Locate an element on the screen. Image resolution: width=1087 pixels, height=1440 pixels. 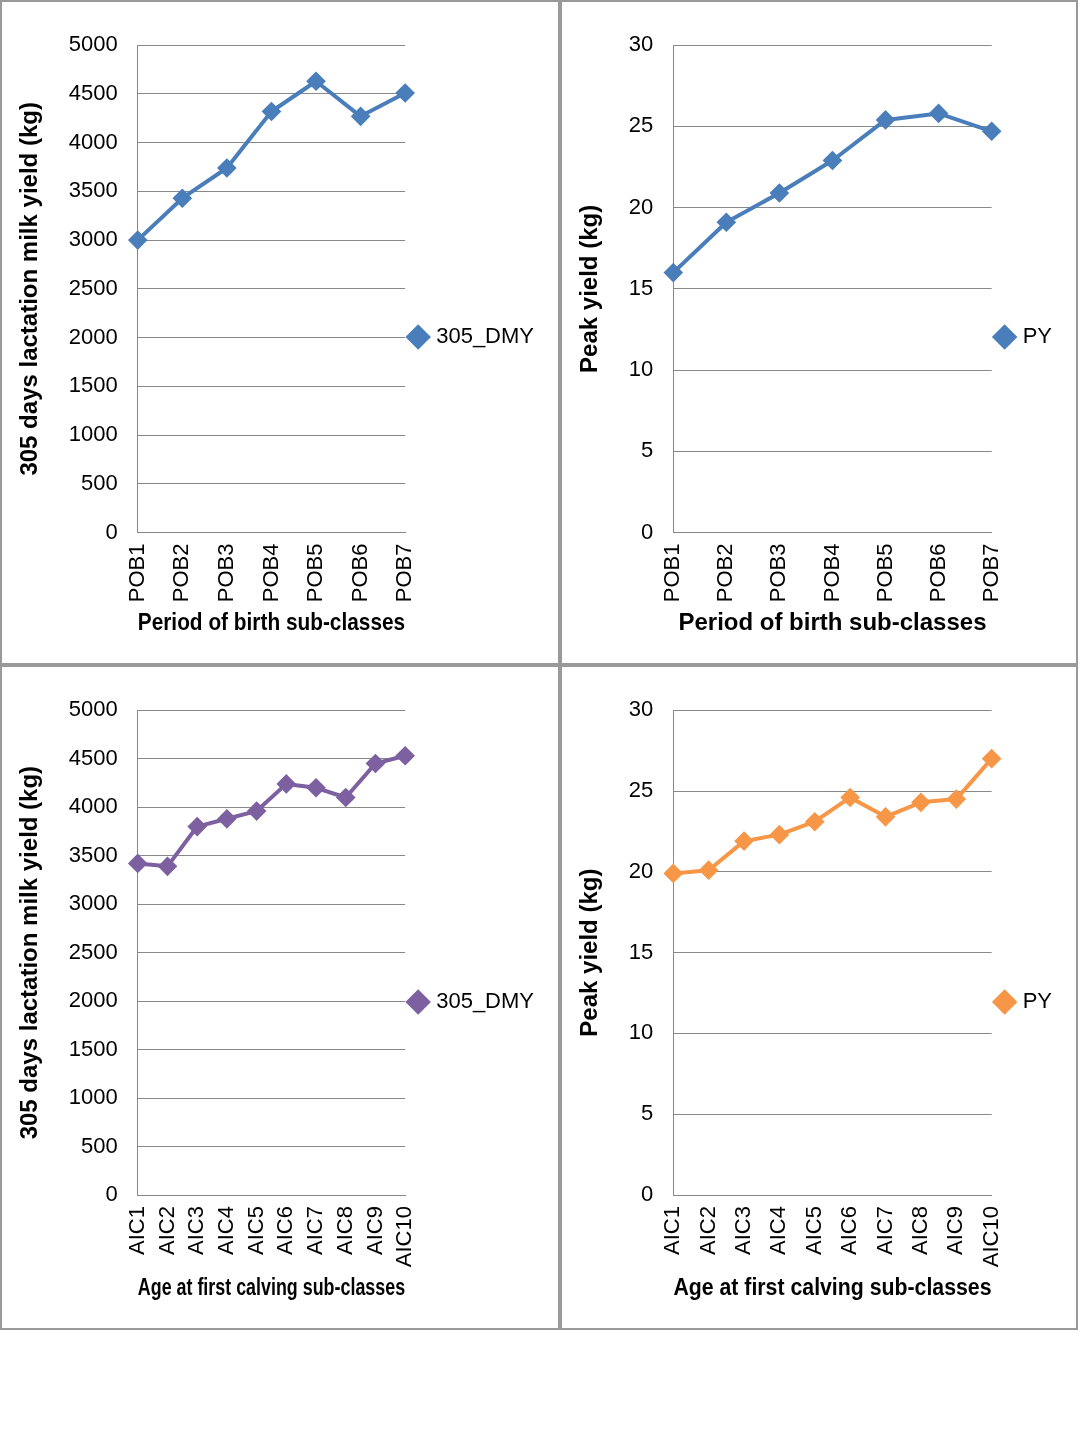
y-tick-label: 5 is located at coordinates (647, 1113).